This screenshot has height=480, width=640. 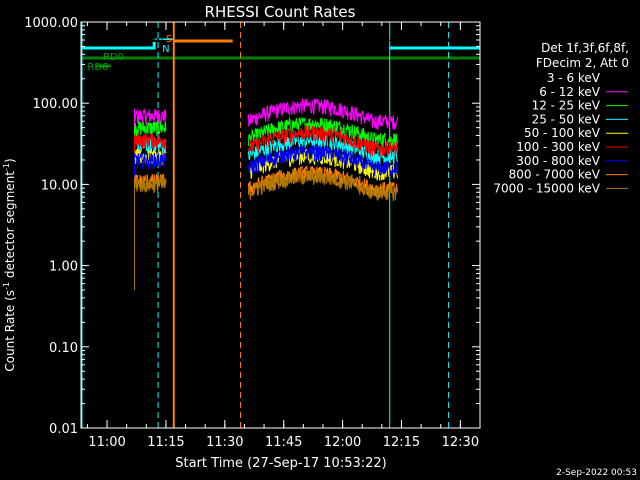 I want to click on y-axis-label-end: ), so click(x=10, y=160).